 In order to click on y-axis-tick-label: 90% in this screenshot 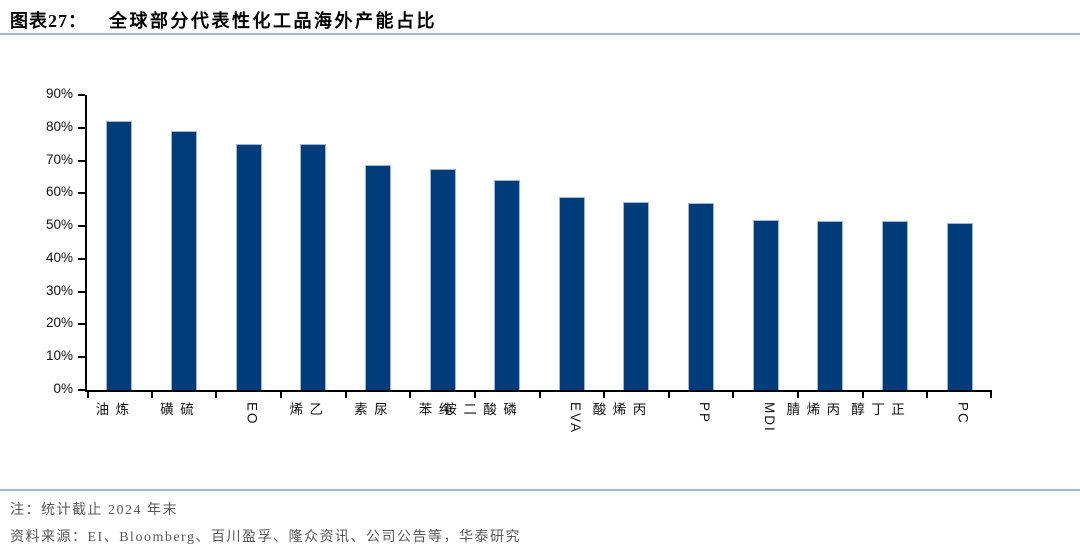, I will do `click(59, 93)`.